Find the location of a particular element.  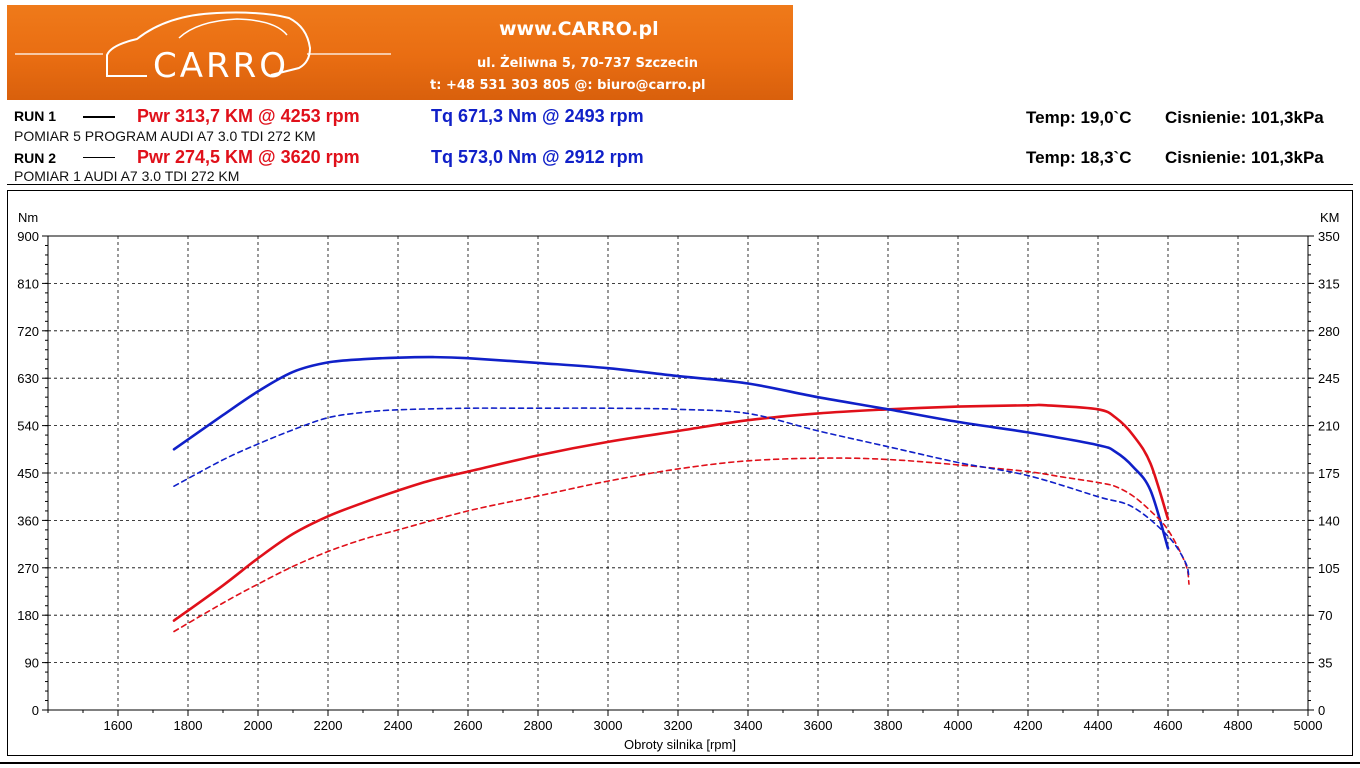

run2-label: RUN 2 is located at coordinates (35, 158).